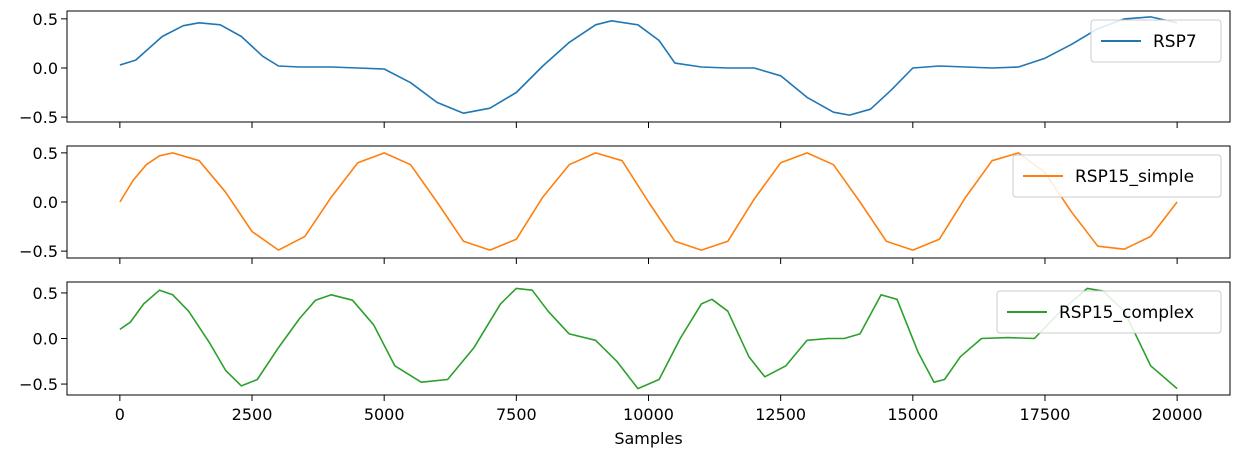  What do you see at coordinates (1175, 42) in the screenshot?
I see `legend-label: RSP7` at bounding box center [1175, 42].